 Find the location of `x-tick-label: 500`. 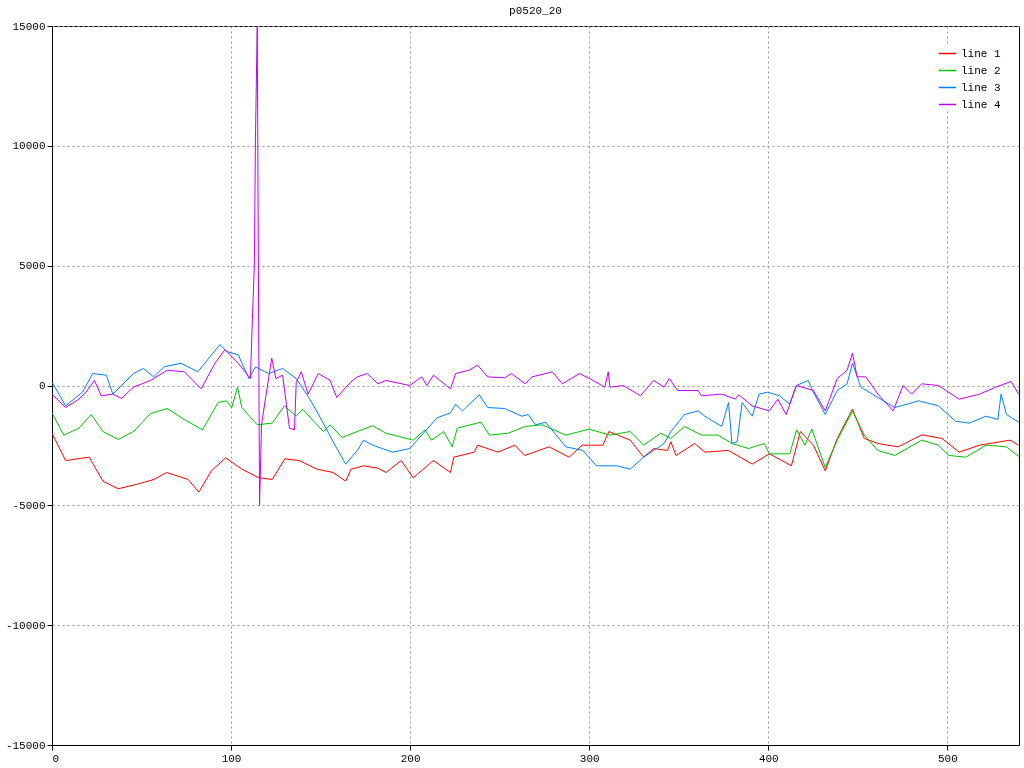

x-tick-label: 500 is located at coordinates (947, 758).